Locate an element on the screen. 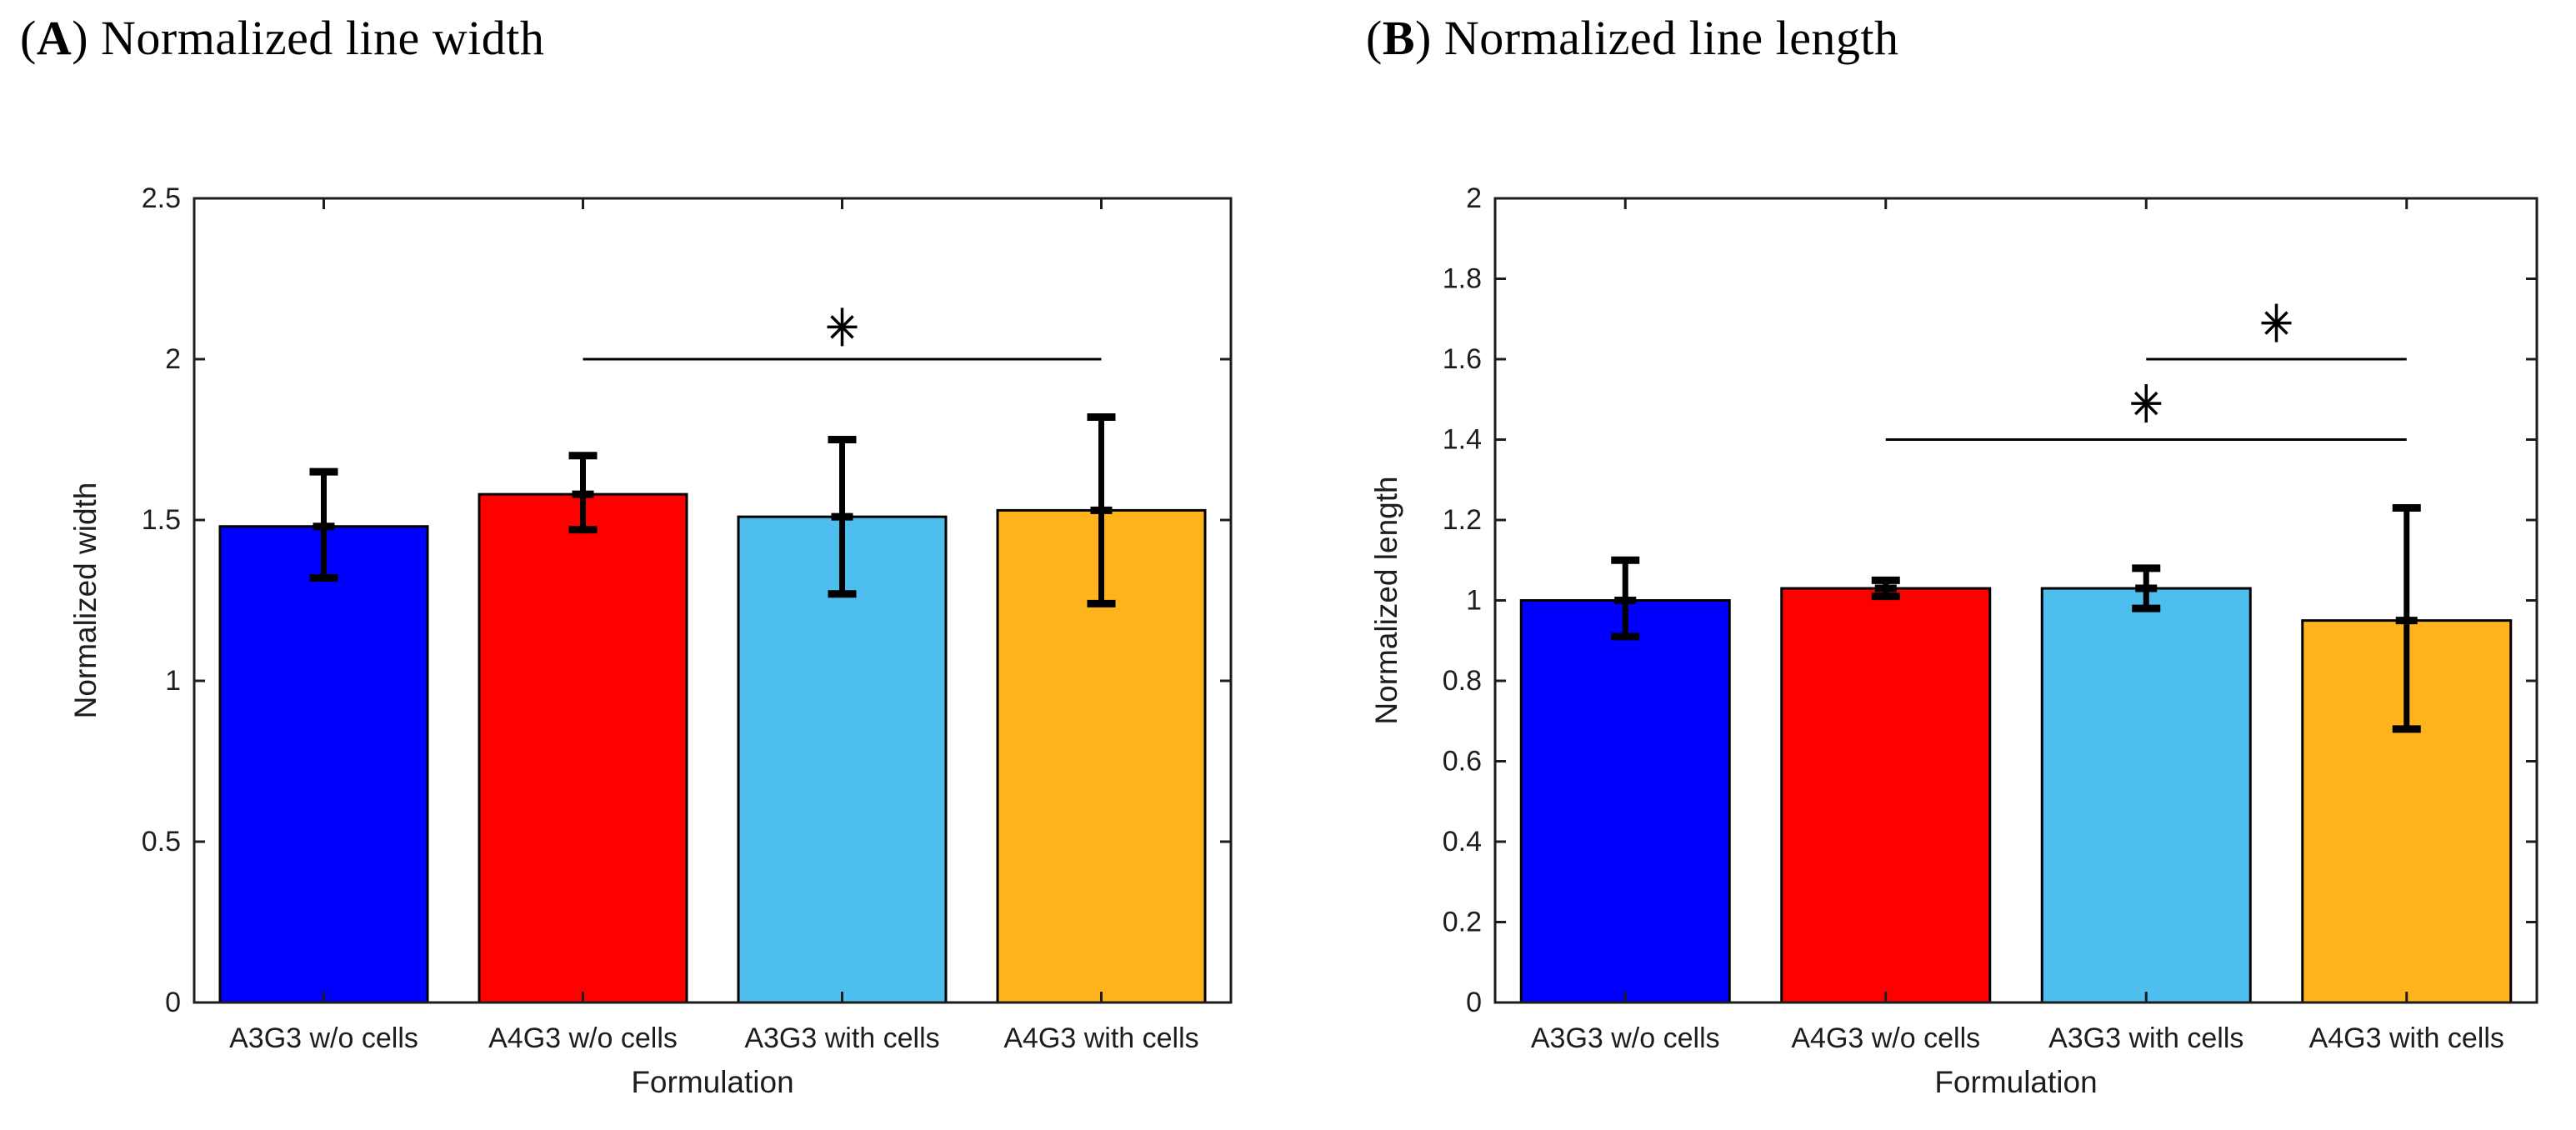 The image size is (2576, 1130). y-tick-label: 1.4 is located at coordinates (1463, 440).